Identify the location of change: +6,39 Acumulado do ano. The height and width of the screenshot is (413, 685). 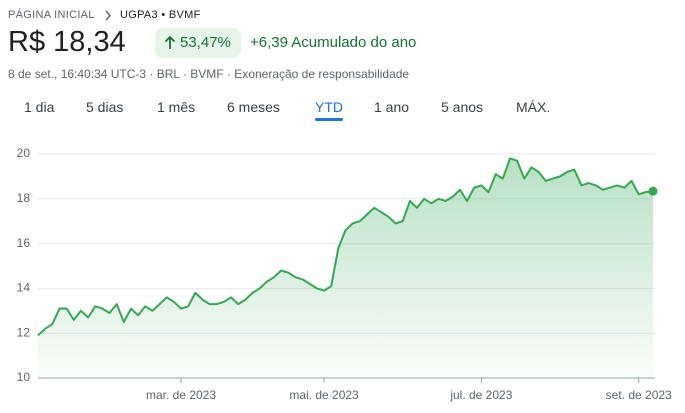
(333, 42).